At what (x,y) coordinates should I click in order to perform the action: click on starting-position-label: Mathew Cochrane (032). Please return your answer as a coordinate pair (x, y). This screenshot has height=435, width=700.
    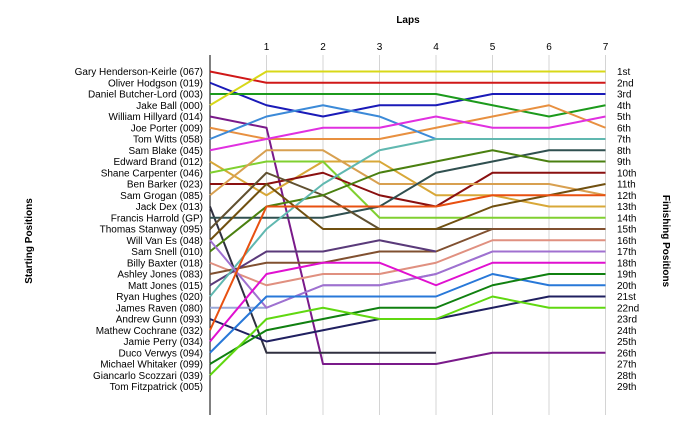
    Looking at the image, I should click on (149, 331).